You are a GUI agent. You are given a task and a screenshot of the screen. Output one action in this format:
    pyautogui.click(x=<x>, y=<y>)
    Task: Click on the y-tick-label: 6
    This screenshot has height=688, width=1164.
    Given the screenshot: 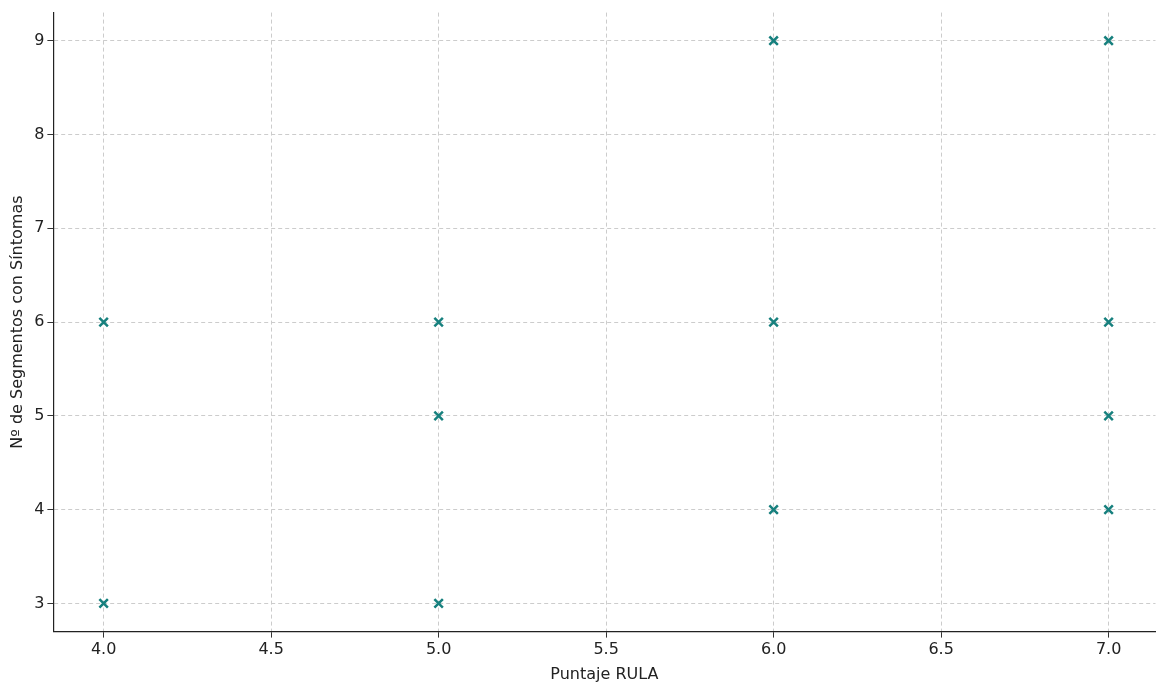 What is the action you would take?
    pyautogui.click(x=39, y=321)
    